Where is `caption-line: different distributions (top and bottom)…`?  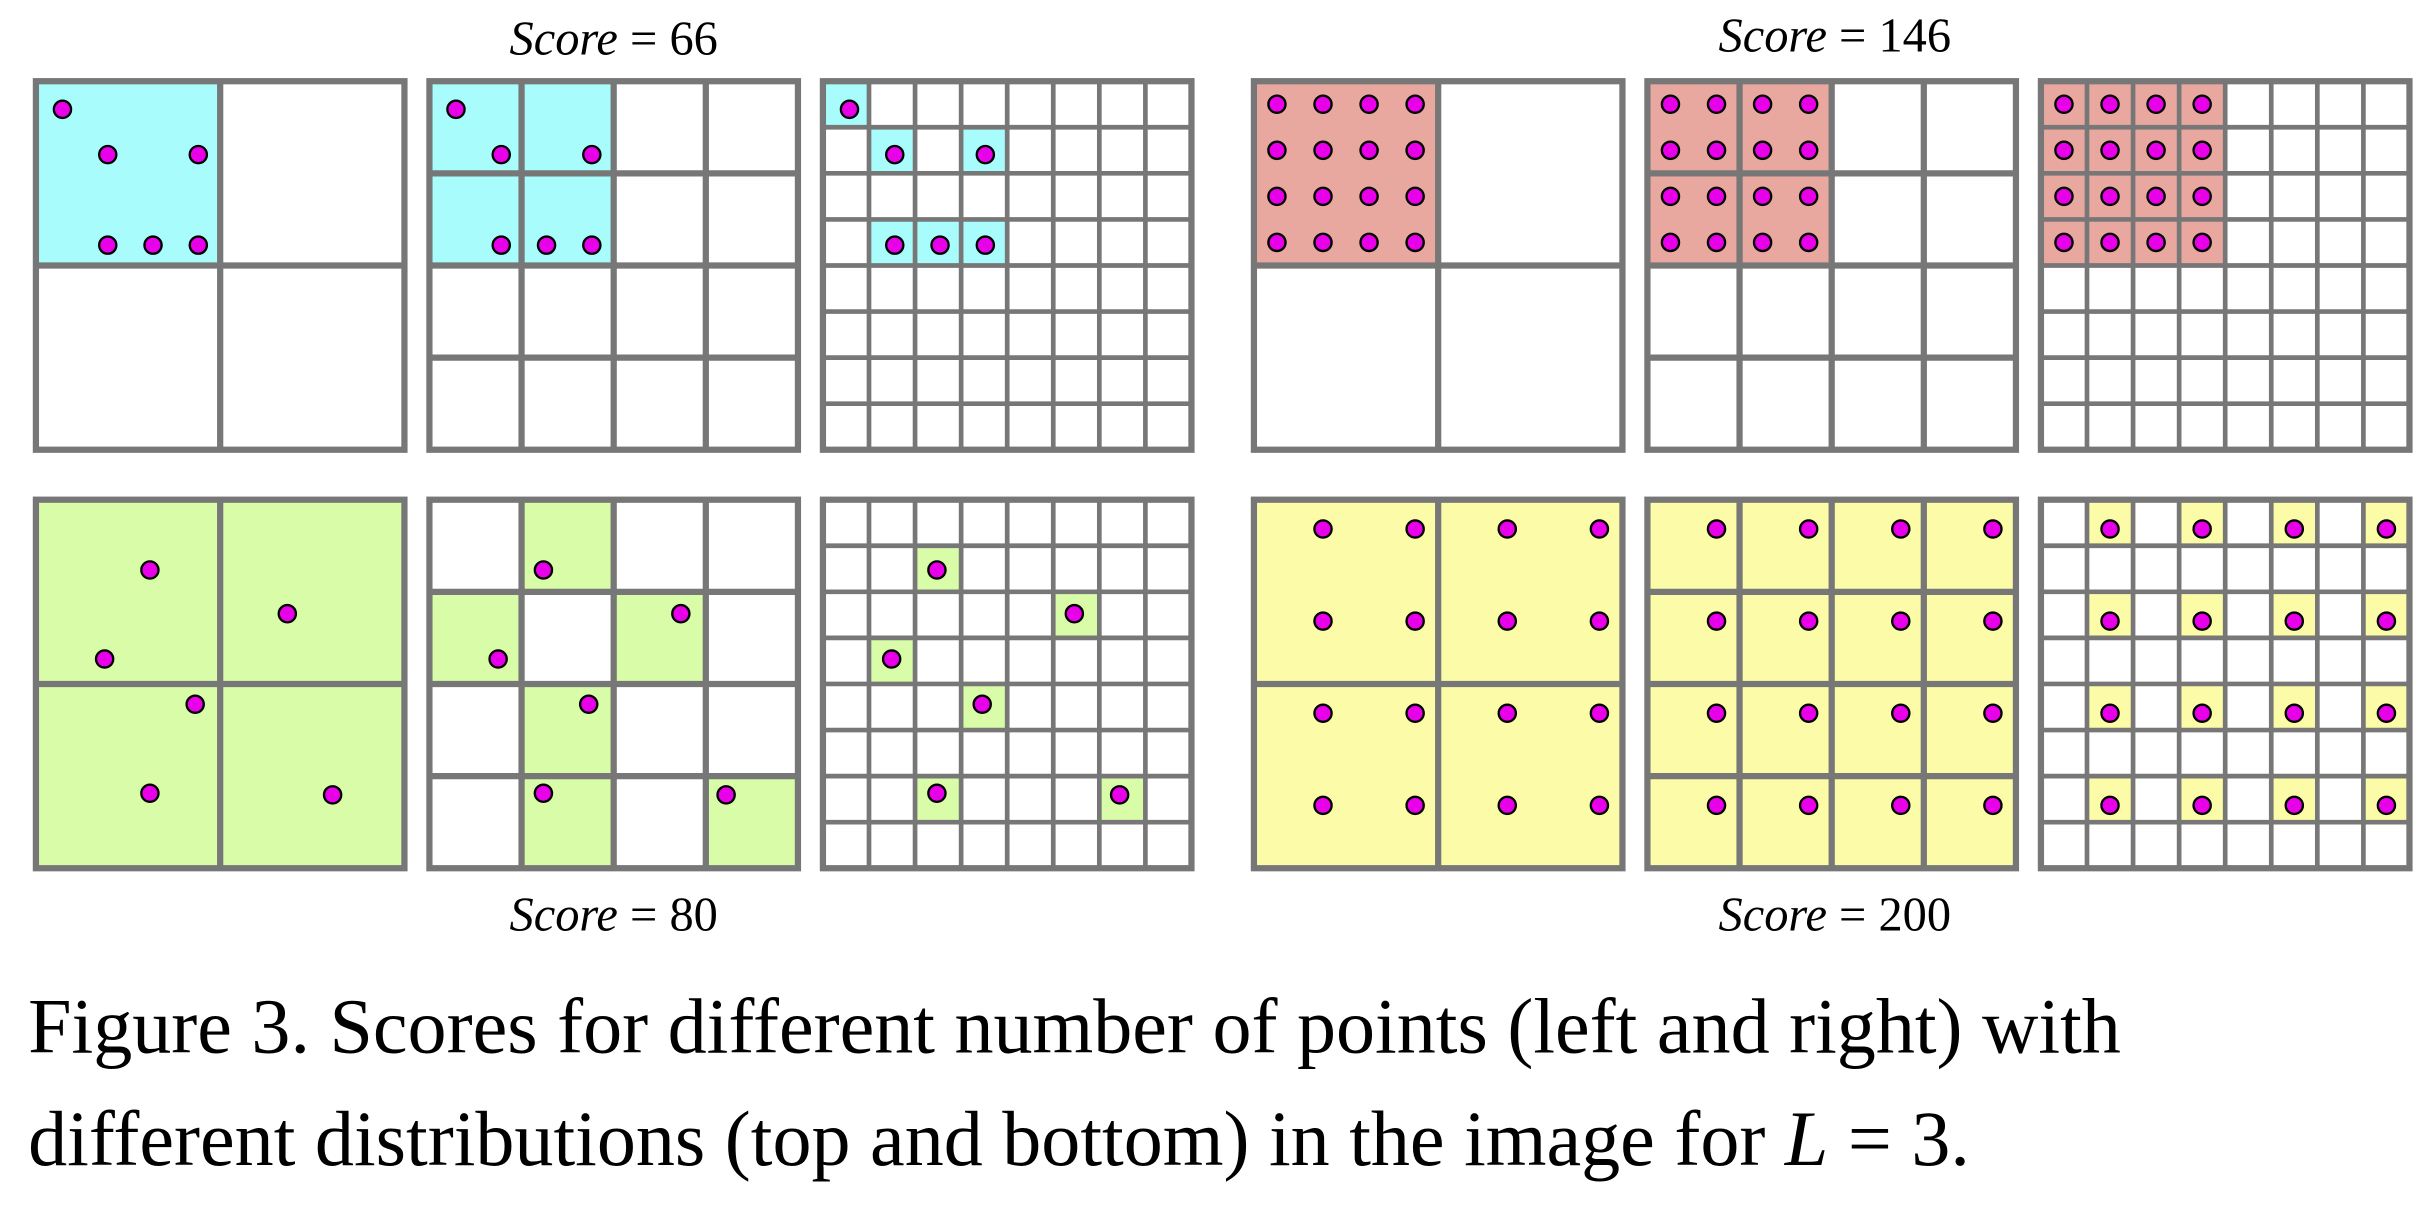 caption-line: different distributions (top and bottom)… is located at coordinates (999, 1138).